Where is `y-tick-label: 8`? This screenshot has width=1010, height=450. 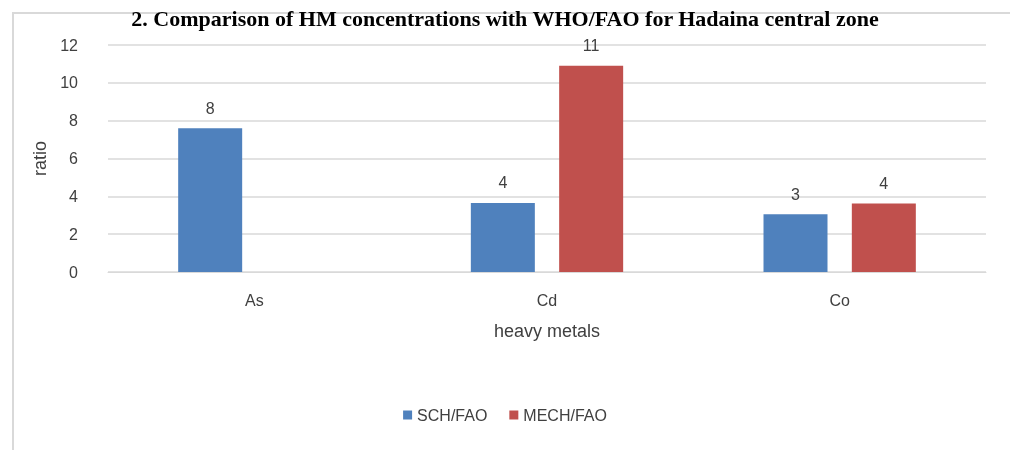
y-tick-label: 8 is located at coordinates (74, 121).